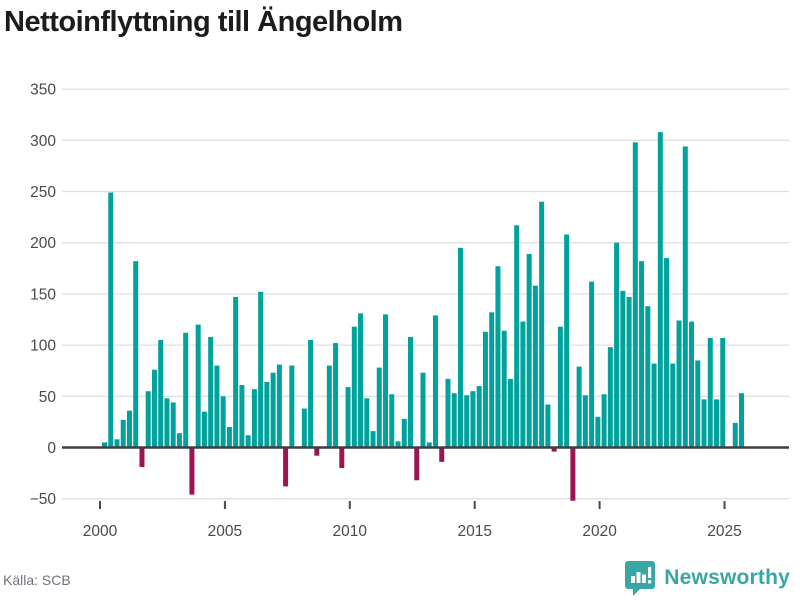 The image size is (800, 600). What do you see at coordinates (599, 531) in the screenshot?
I see `x-axis-tick-label: 2020` at bounding box center [599, 531].